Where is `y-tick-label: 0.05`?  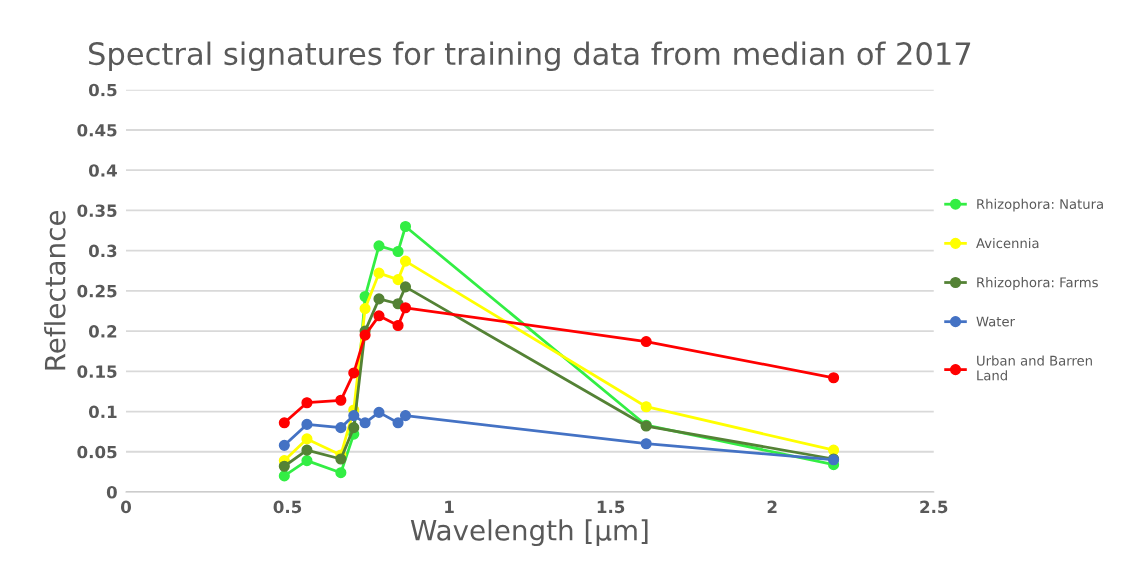
y-tick-label: 0.05 is located at coordinates (97, 452).